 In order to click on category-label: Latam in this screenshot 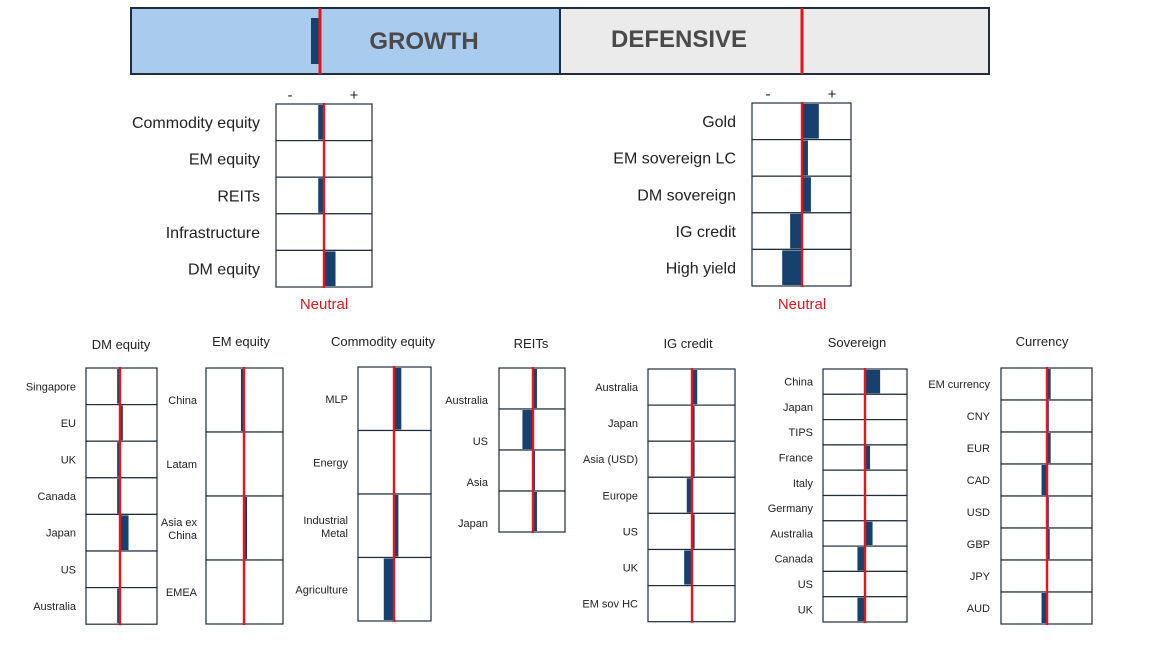, I will do `click(181, 465)`.